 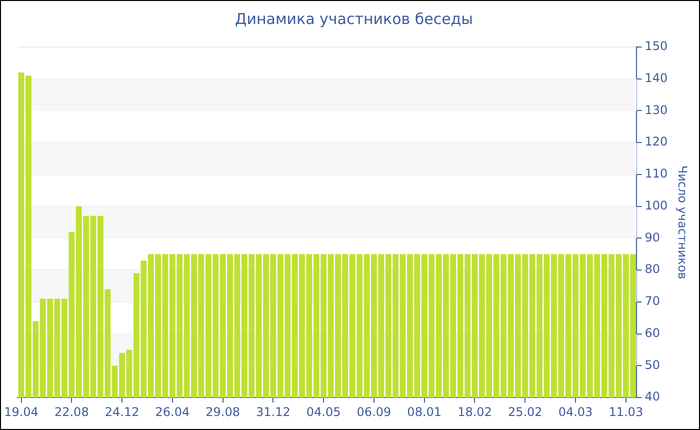 I want to click on x-tick-label: 04.05, so click(x=323, y=411).